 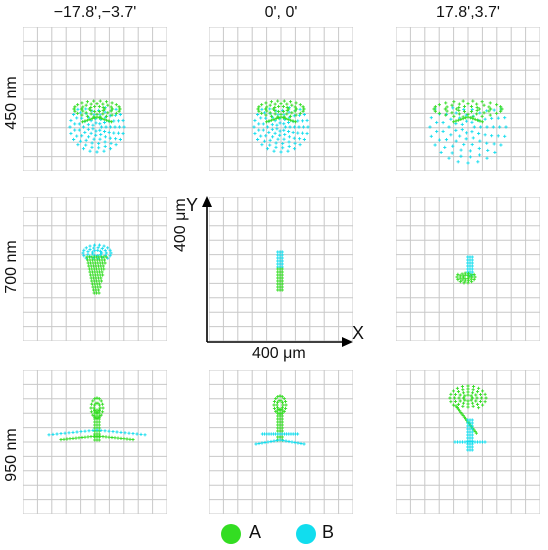 I want to click on spot-panel-950nm-center, so click(x=281, y=442).